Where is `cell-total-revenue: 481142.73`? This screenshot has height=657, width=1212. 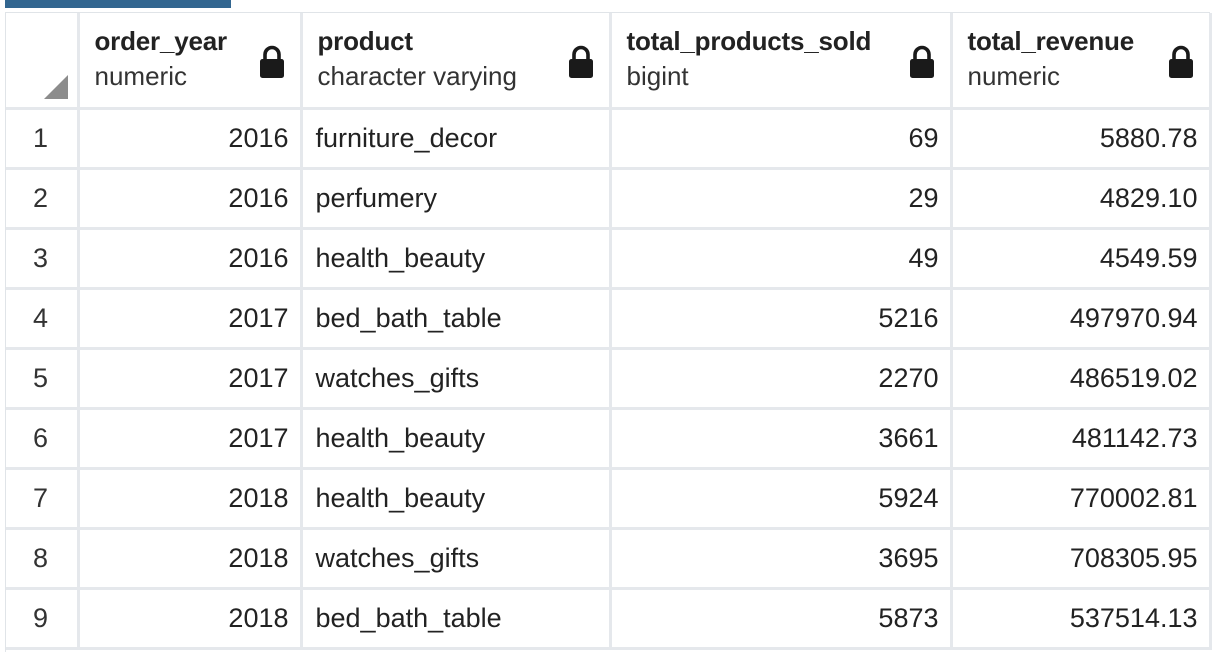
cell-total-revenue: 481142.73 is located at coordinates (1081, 439).